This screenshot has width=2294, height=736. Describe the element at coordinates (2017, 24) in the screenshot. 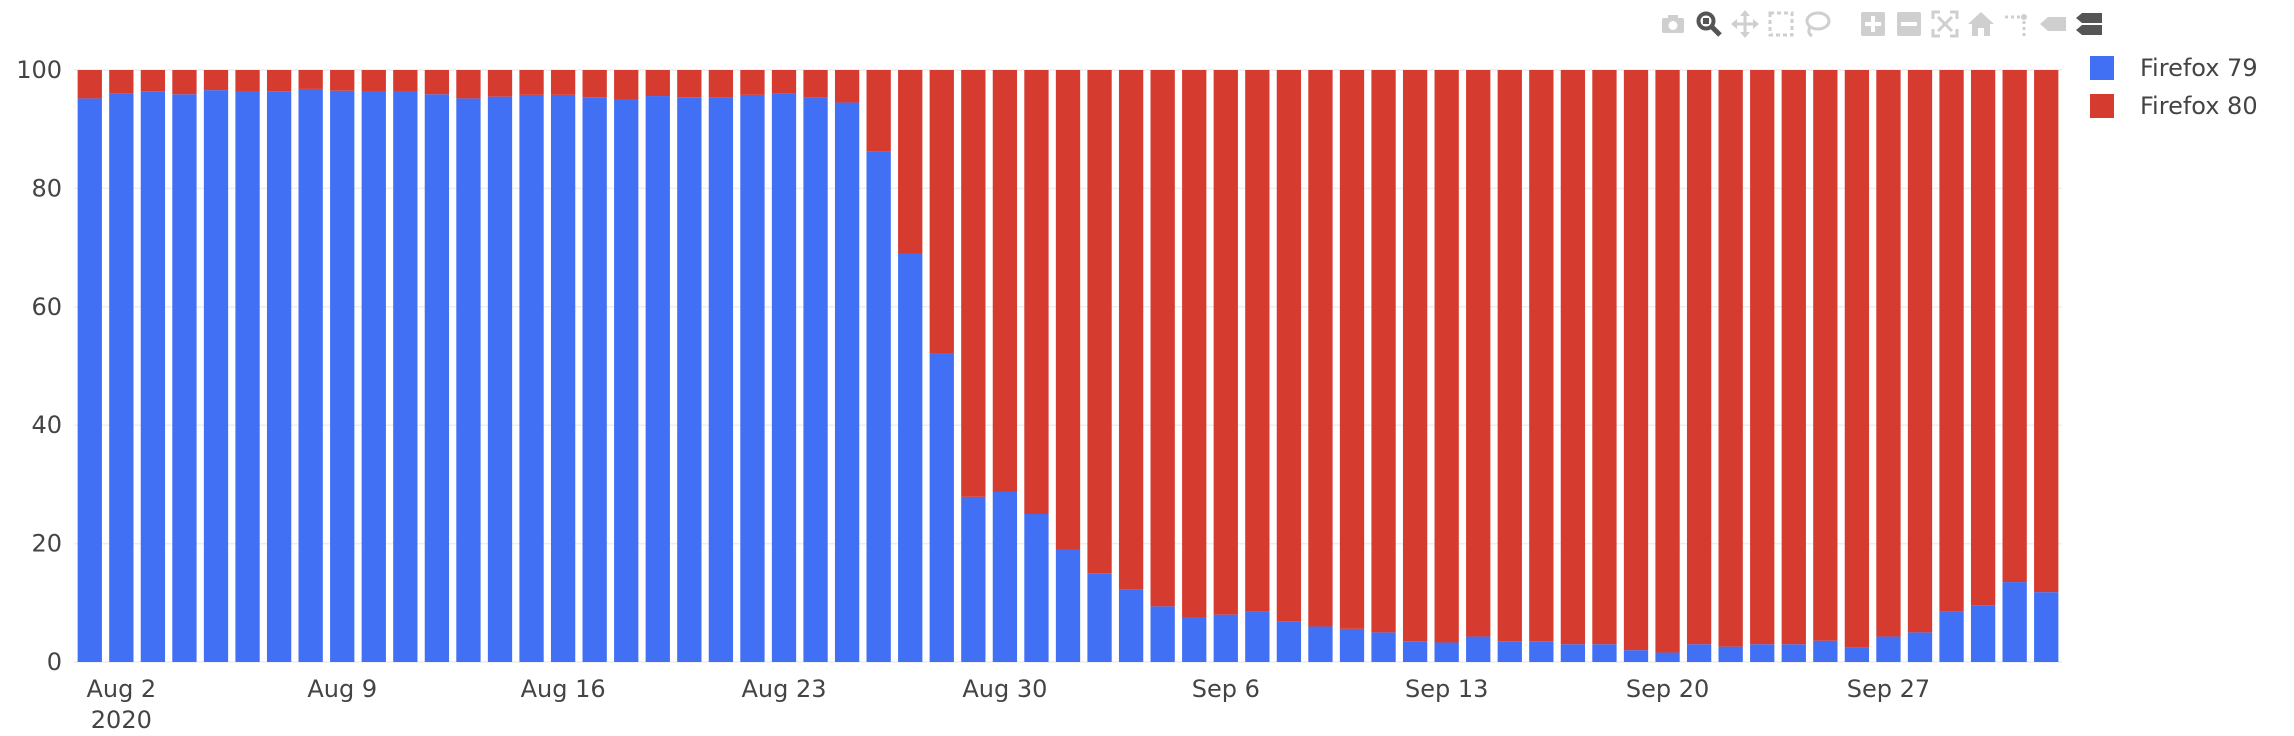

I see `spike-lines-button` at that location.